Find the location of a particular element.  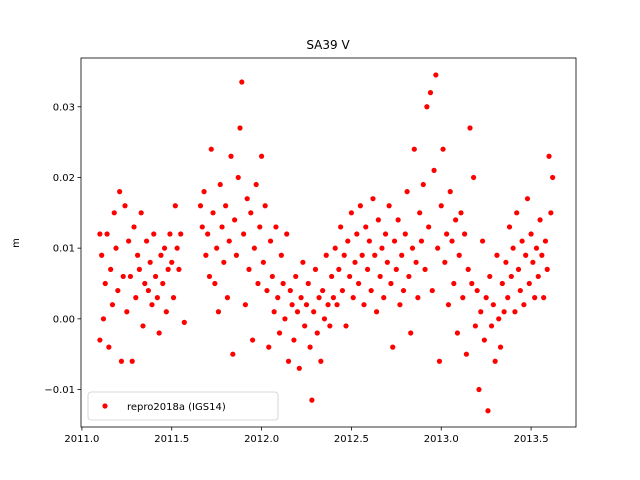

x-tick-label: 2012.5 is located at coordinates (351, 439).